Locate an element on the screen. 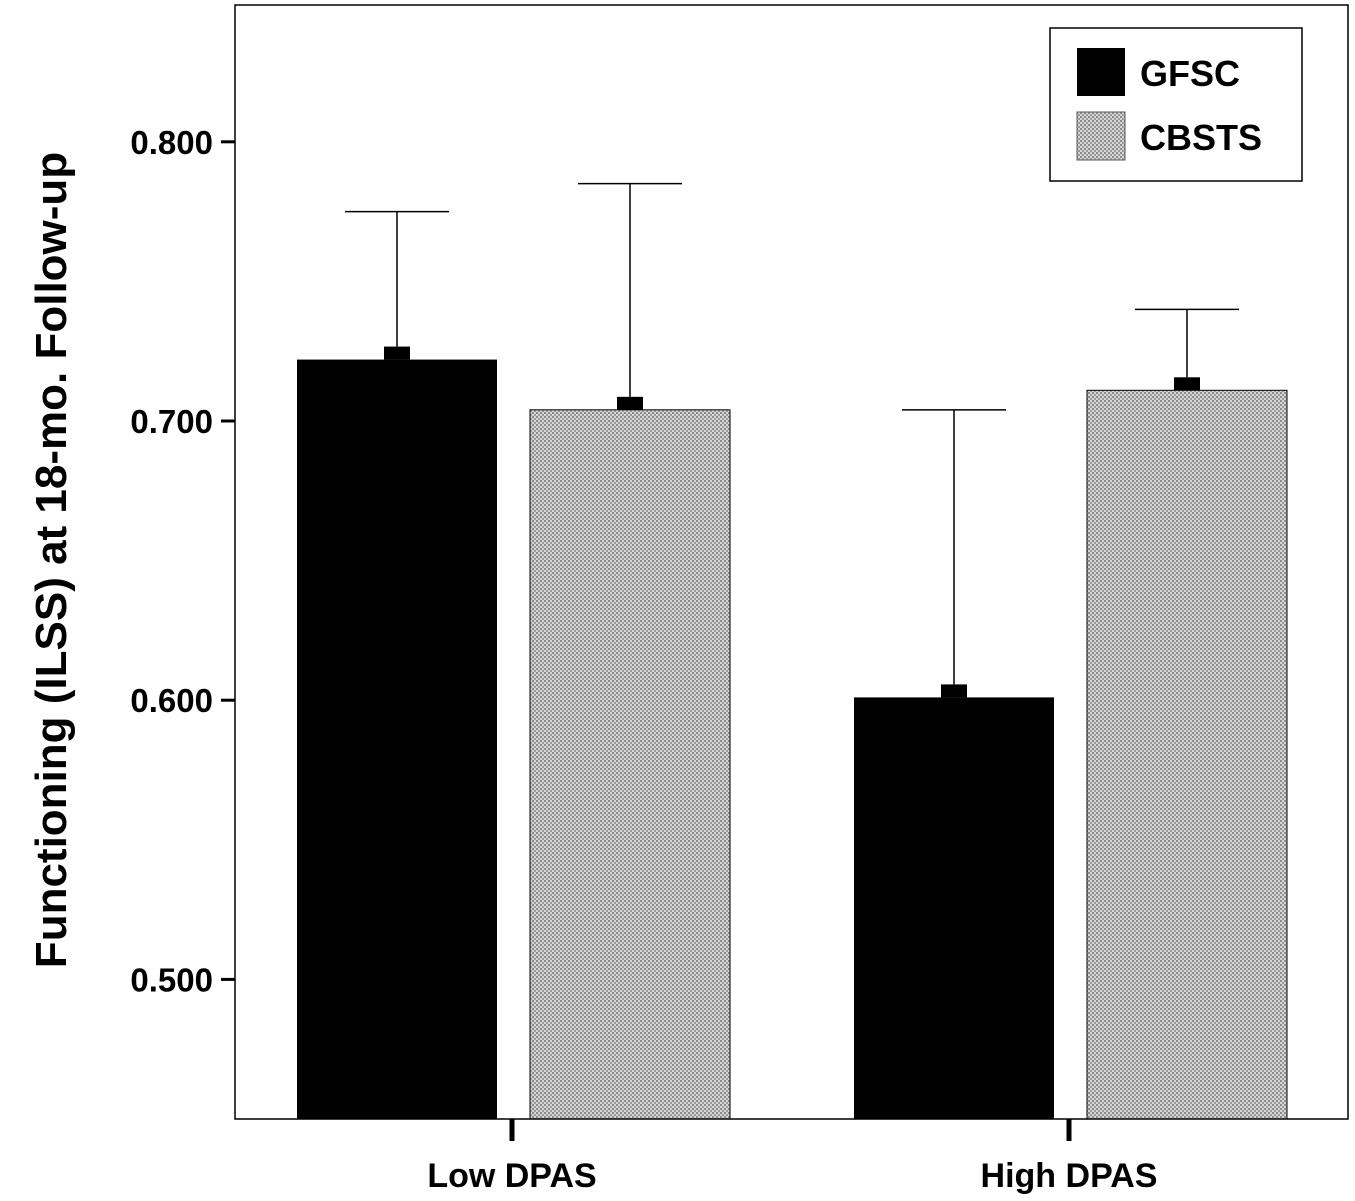 The height and width of the screenshot is (1201, 1355). y-axis: 0.500 0.600 0.700 0.800 is located at coordinates (182, 561).